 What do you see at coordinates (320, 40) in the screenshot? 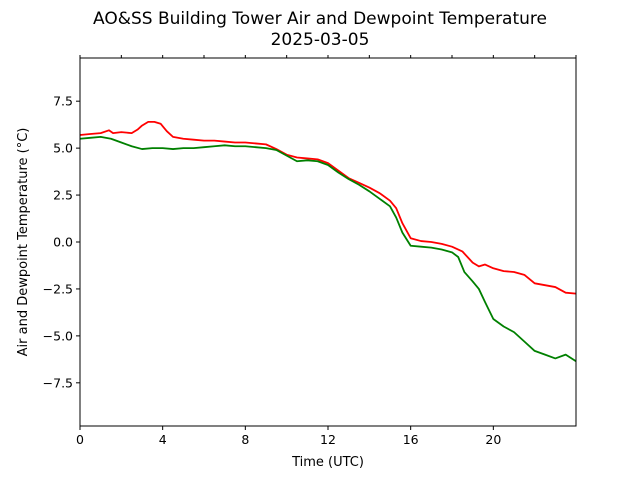
I see `chart-subtitle: 2025-03-05` at bounding box center [320, 40].